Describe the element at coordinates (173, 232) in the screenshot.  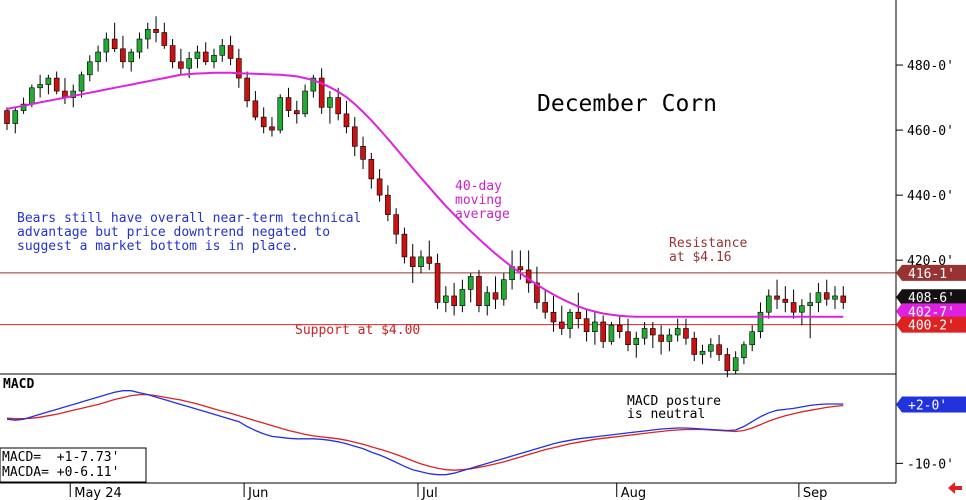
I see `bears-annotation-line2: advantage but price downtrend negated to` at that location.